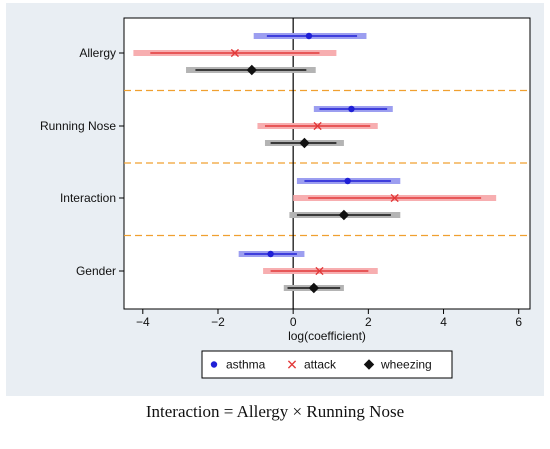 This screenshot has width=550, height=449. Describe the element at coordinates (329, 319) in the screenshot. I see `x-axis: −4 −2 0 2 4 6` at that location.